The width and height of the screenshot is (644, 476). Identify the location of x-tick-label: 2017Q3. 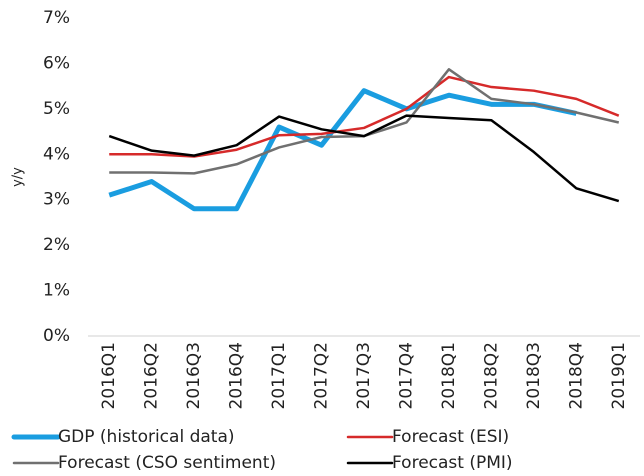
(364, 375).